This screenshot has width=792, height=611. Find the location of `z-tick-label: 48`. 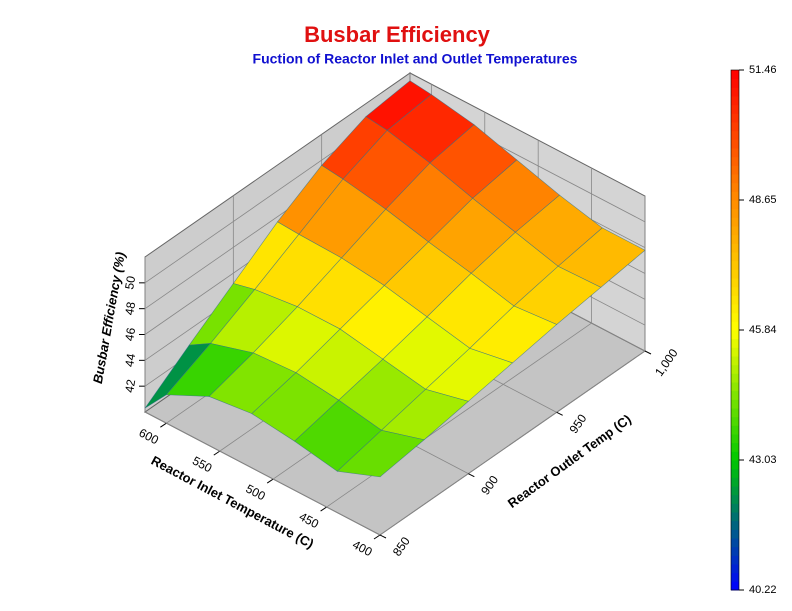

z-tick-label: 48 is located at coordinates (130, 308).